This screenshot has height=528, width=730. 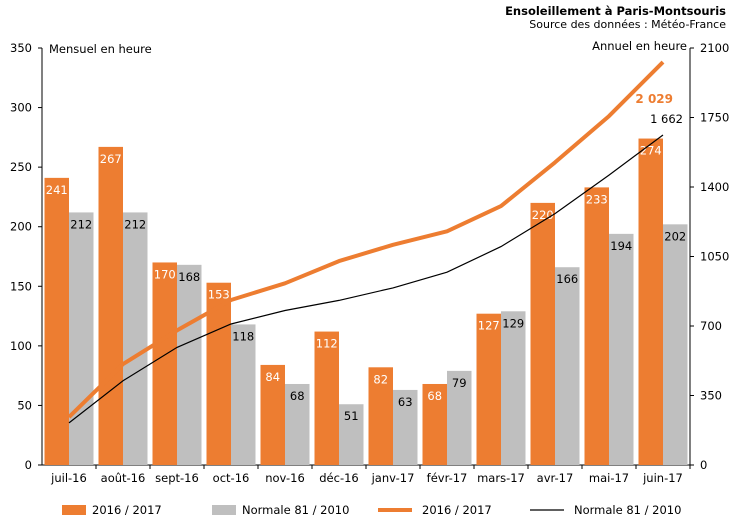 What do you see at coordinates (434, 396) in the screenshot?
I see `bar-2016-2017-label: 68` at bounding box center [434, 396].